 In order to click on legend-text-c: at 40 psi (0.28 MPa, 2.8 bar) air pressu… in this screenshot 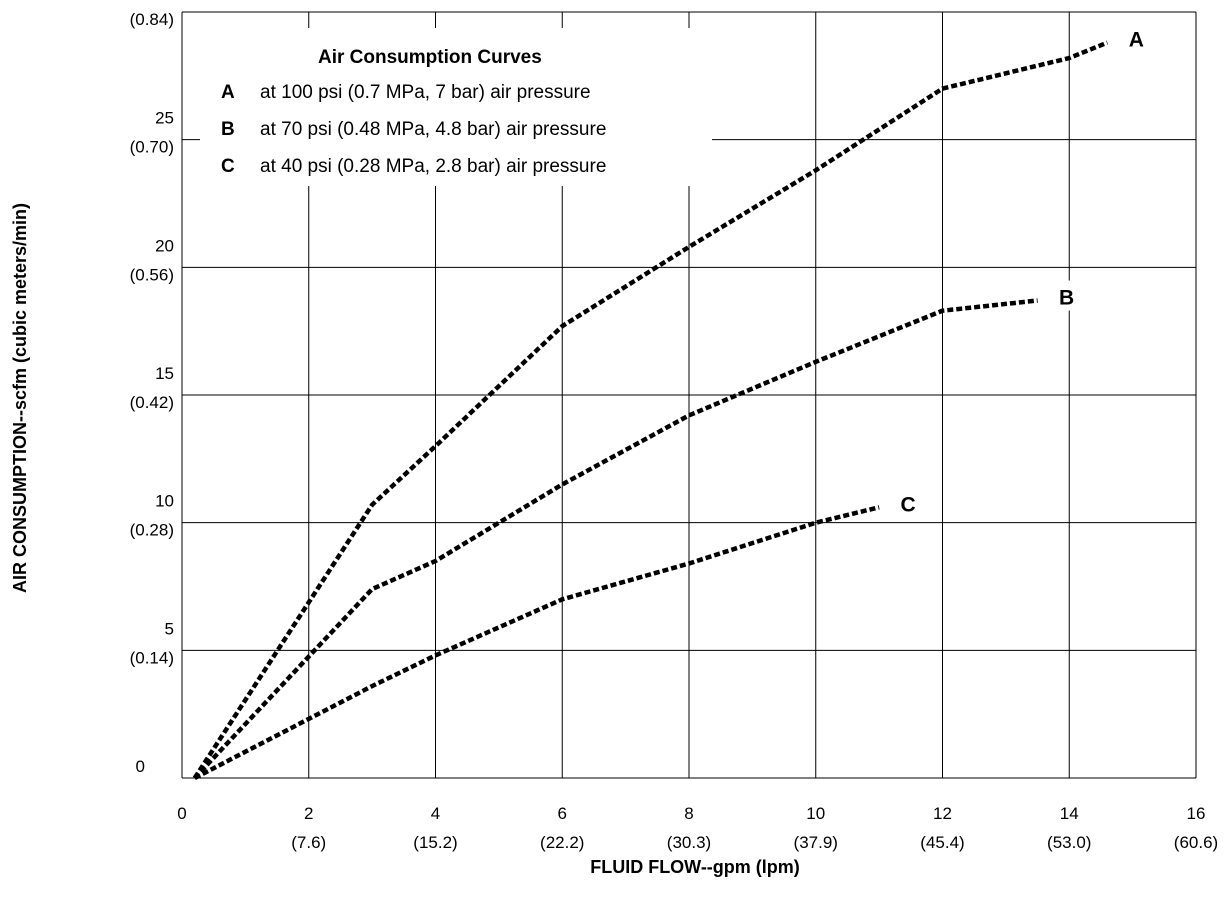, I will do `click(433, 166)`.